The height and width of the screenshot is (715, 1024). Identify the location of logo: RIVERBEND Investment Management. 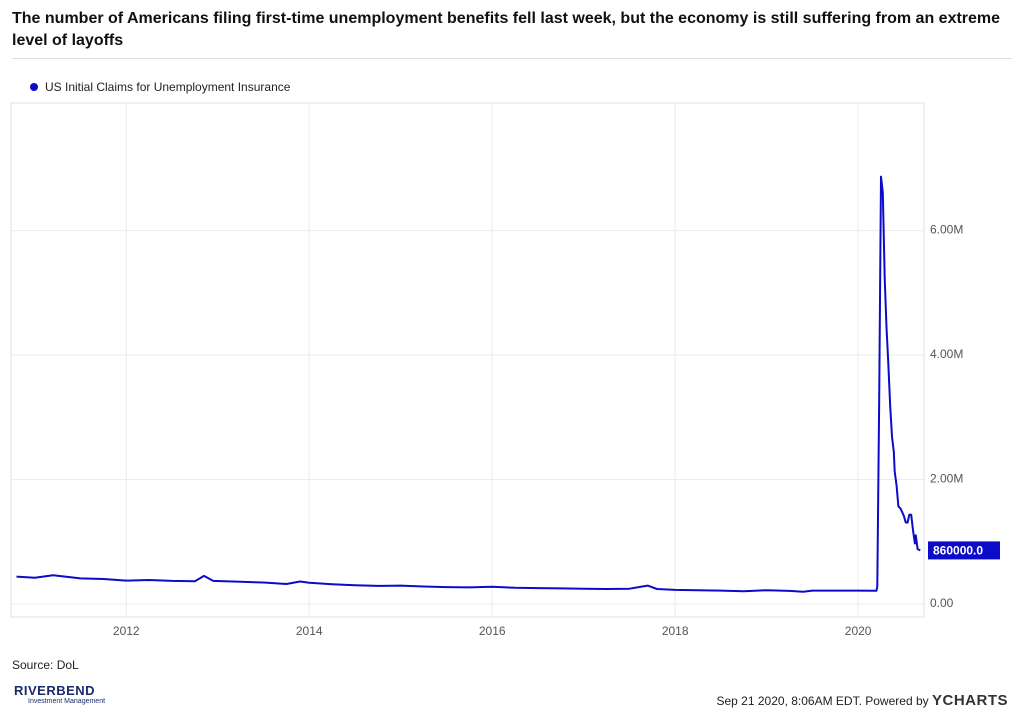
(59, 693).